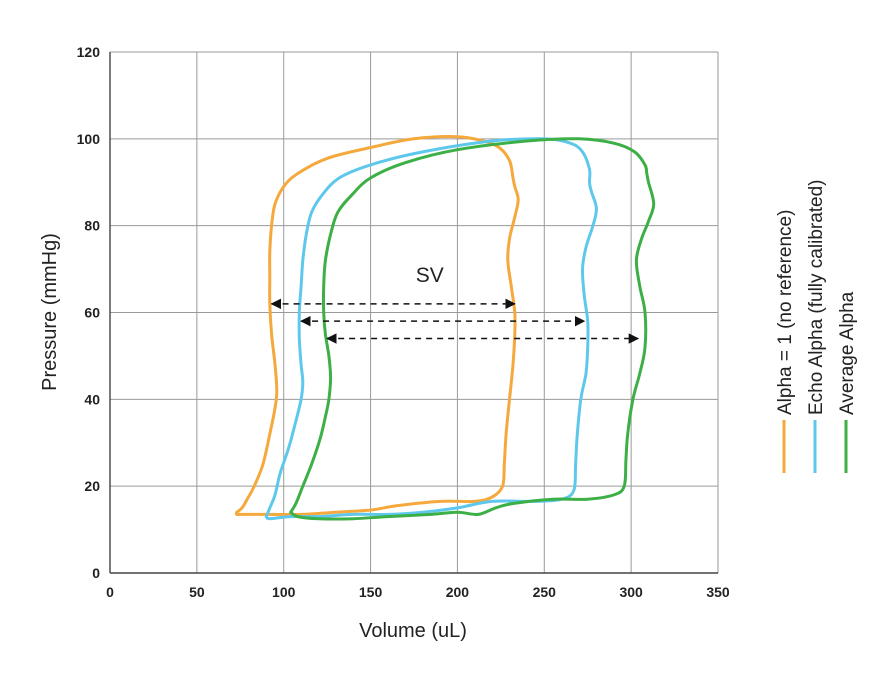 Image resolution: width=896 pixels, height=683 pixels. What do you see at coordinates (110, 592) in the screenshot?
I see `x-tick-label: 0` at bounding box center [110, 592].